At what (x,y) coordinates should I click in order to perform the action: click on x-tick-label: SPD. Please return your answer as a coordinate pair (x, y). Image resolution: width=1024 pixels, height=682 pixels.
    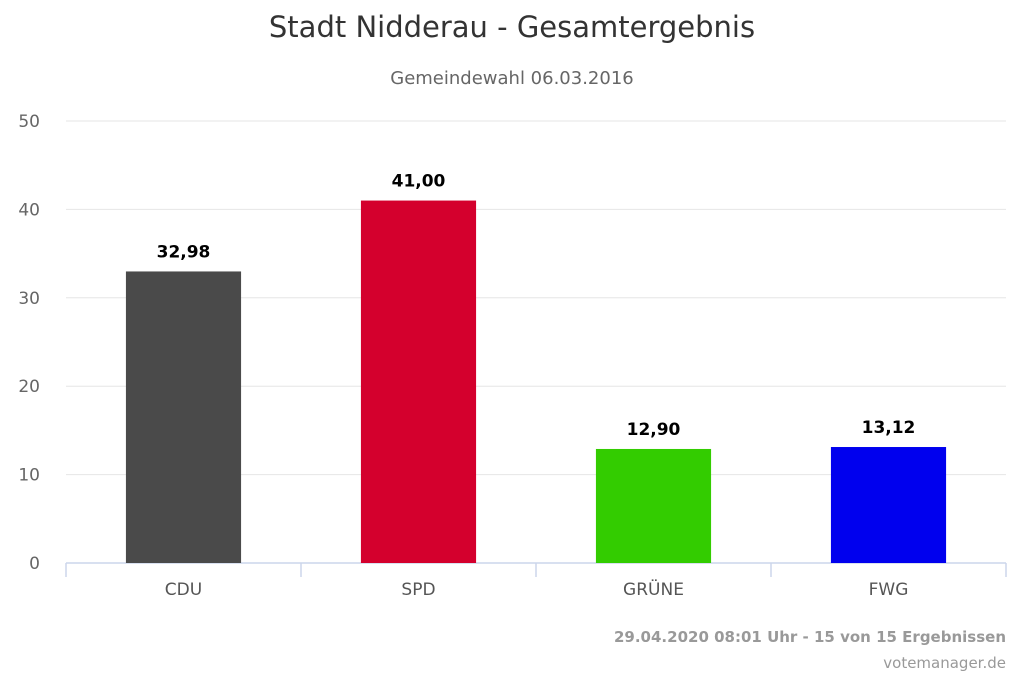
    Looking at the image, I should click on (418, 590).